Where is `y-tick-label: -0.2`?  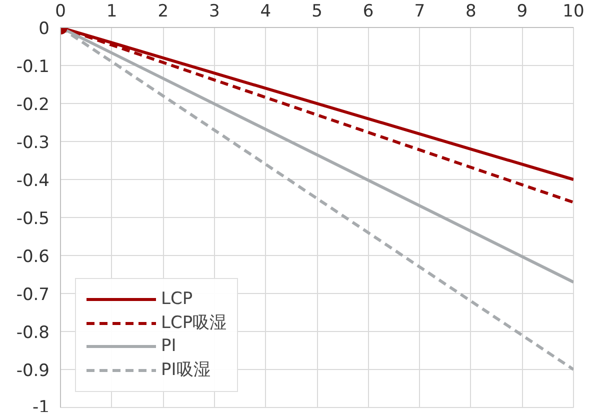
y-tick-label: -0.2 is located at coordinates (33, 105).